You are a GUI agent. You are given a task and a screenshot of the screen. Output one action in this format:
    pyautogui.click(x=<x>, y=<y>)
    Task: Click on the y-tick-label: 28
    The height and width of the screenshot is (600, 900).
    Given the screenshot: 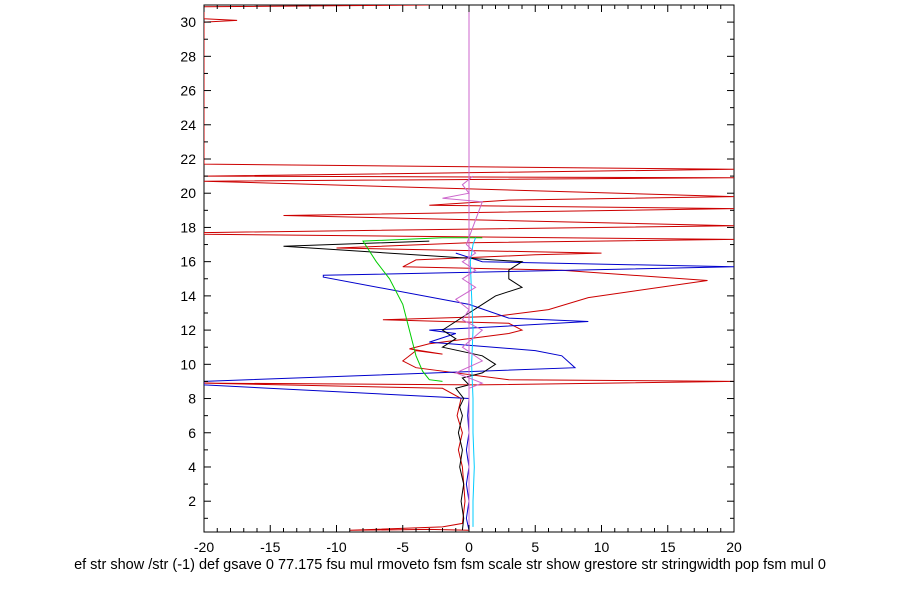 What is the action you would take?
    pyautogui.click(x=188, y=56)
    